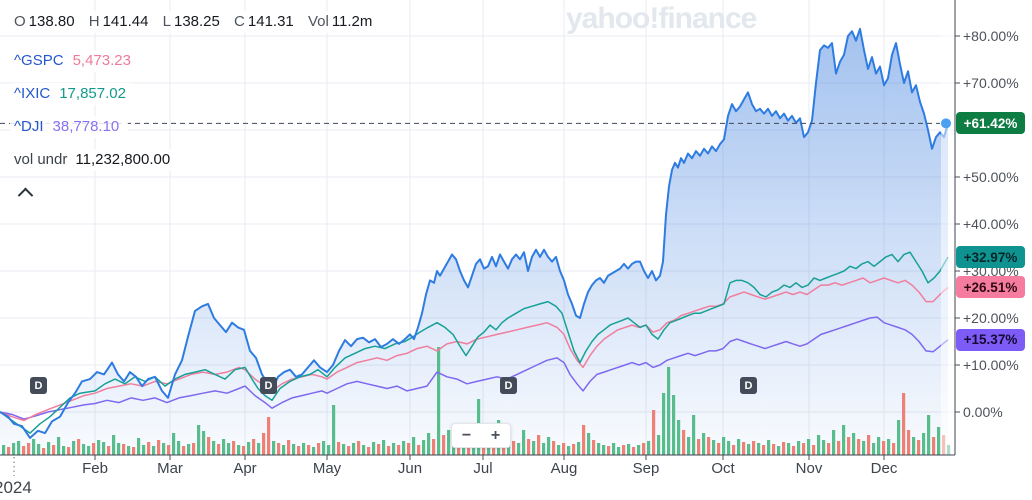  What do you see at coordinates (16, 487) in the screenshot?
I see `year-label: 2024` at bounding box center [16, 487].